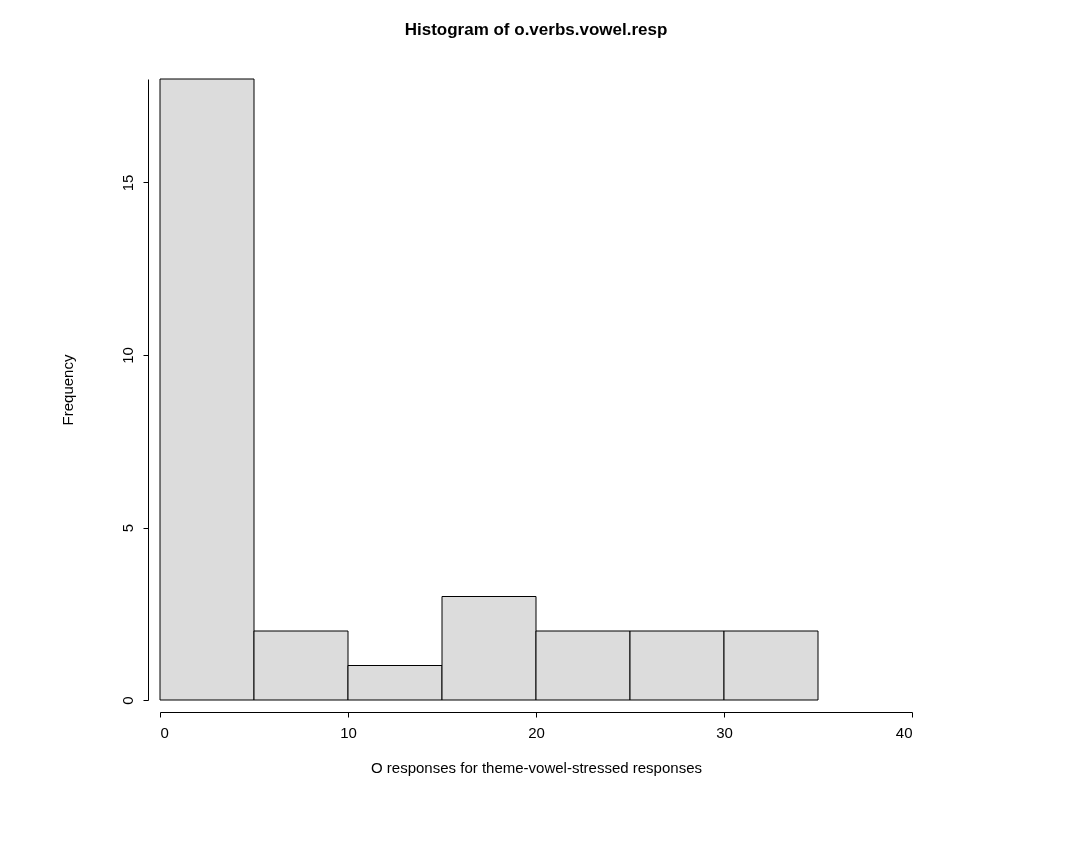 The width and height of the screenshot is (1080, 853). Describe the element at coordinates (536, 732) in the screenshot. I see `x-tick-label: 20` at that location.